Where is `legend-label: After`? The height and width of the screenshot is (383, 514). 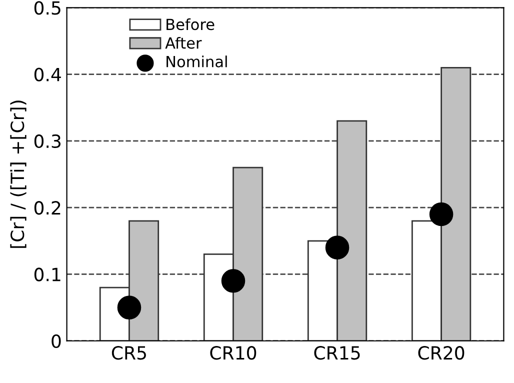
legend-label: After is located at coordinates (183, 42).